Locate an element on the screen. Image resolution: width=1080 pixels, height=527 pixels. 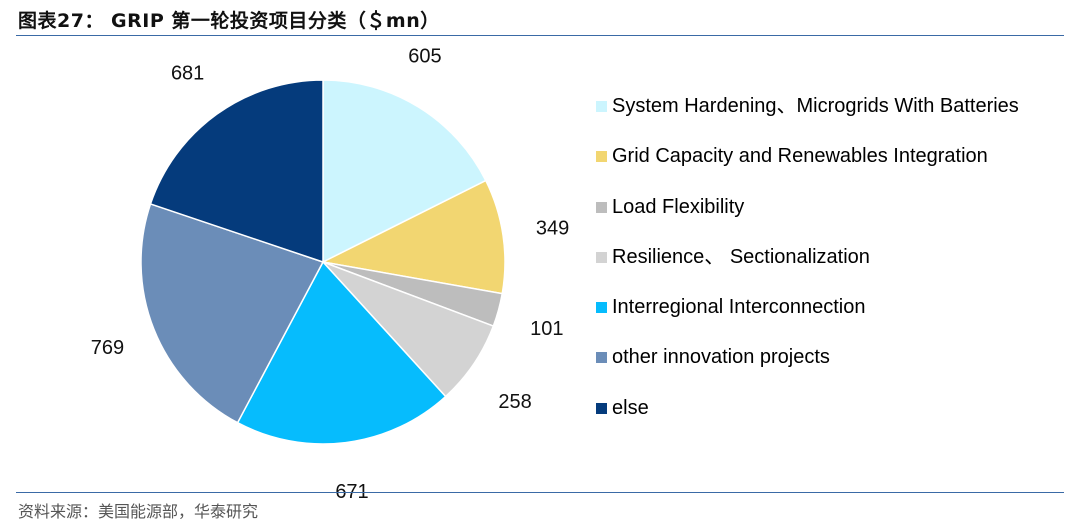
legend-item: else is located at coordinates (831, 419).